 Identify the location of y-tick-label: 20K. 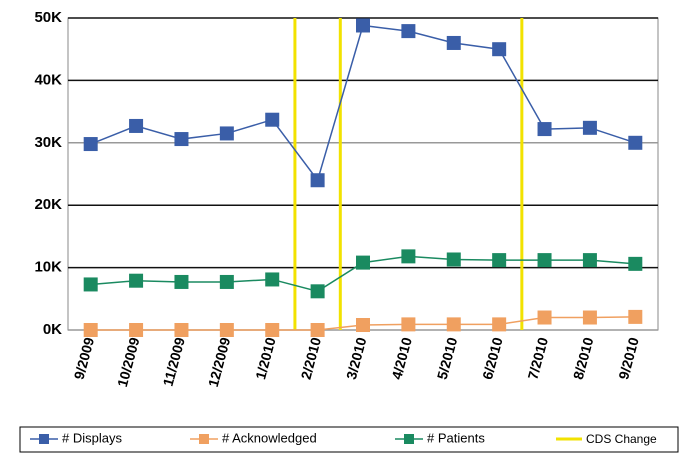
(48, 204).